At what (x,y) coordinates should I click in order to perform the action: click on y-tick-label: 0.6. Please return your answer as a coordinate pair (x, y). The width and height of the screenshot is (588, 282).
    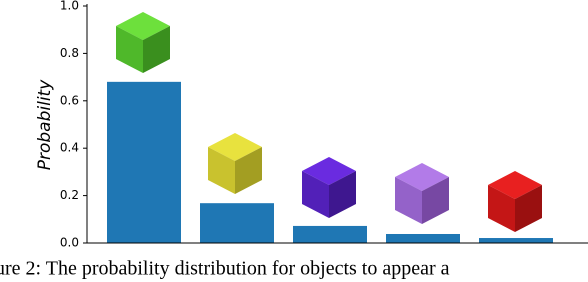
    Looking at the image, I should click on (69, 100).